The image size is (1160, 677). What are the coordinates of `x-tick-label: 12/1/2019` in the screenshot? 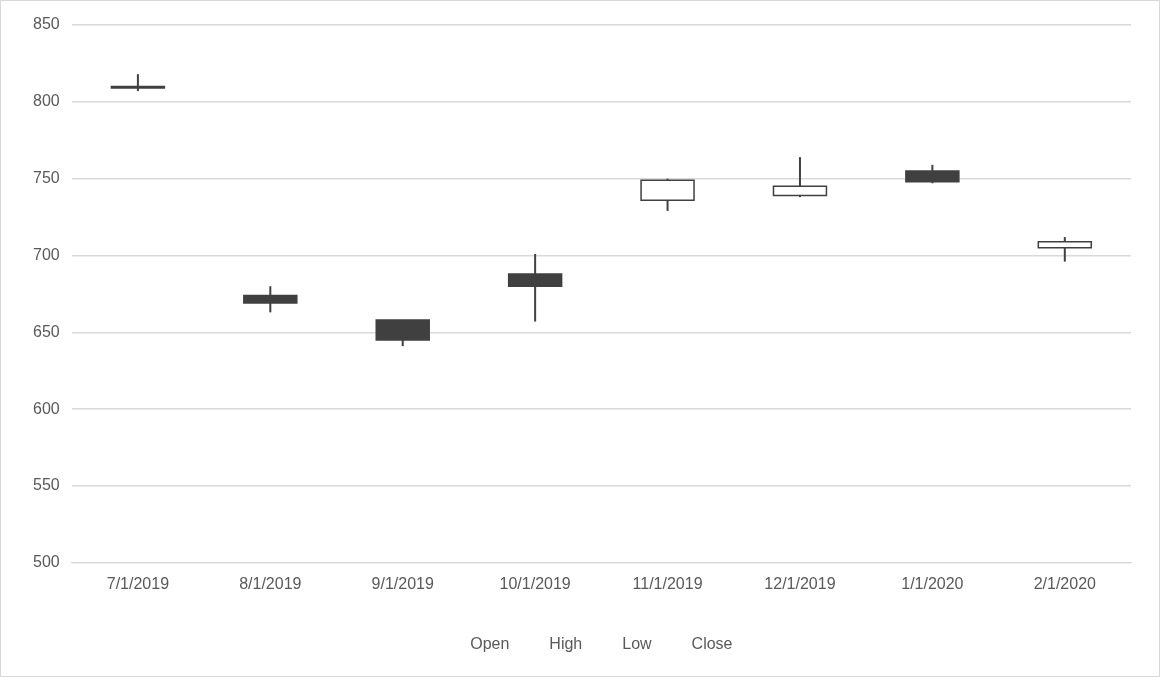 It's located at (800, 583).